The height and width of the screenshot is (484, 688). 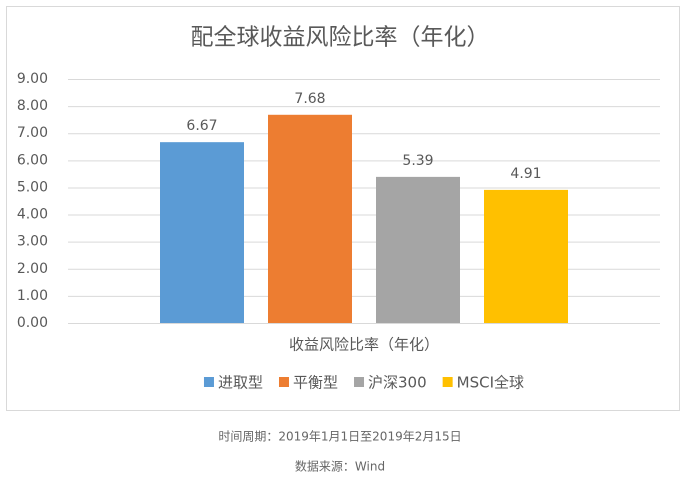 What do you see at coordinates (32, 79) in the screenshot?
I see `y-tick-label: 9.00` at bounding box center [32, 79].